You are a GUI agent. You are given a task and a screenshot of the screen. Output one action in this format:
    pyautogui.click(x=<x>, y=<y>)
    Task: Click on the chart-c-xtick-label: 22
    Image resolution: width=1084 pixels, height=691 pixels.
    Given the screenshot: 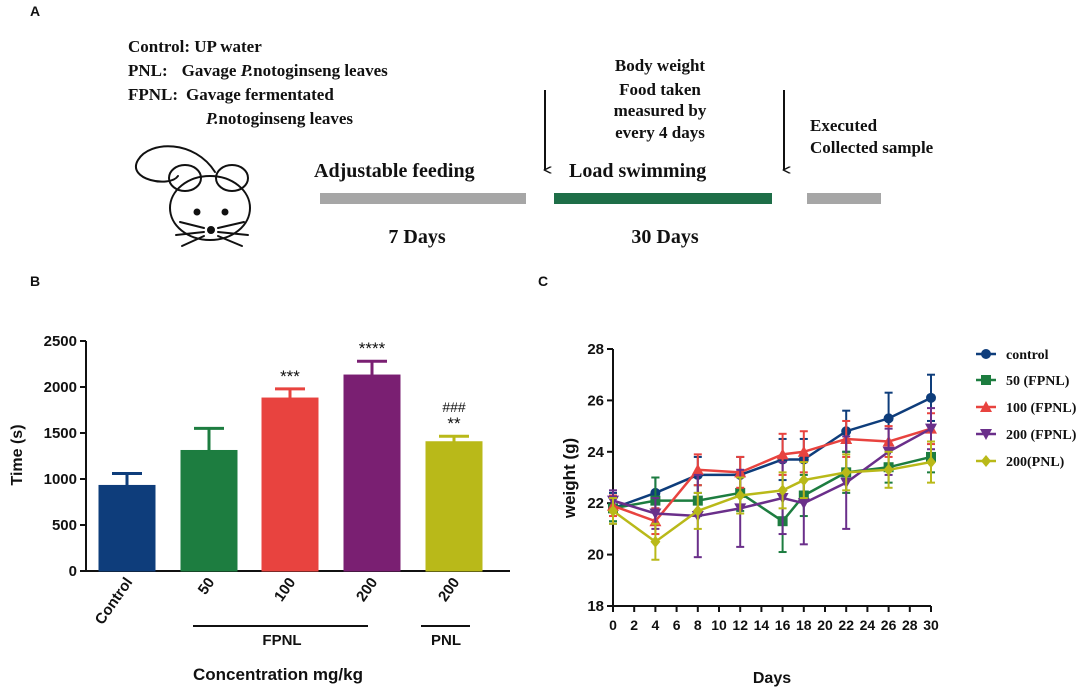 What is the action you would take?
    pyautogui.click(x=846, y=625)
    